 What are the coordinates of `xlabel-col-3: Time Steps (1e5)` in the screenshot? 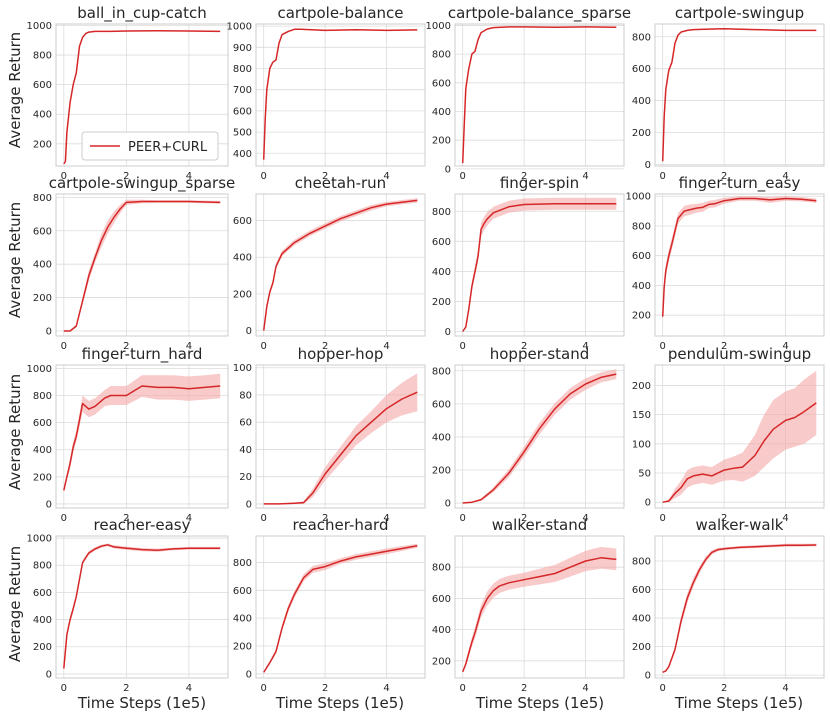 It's located at (539, 703).